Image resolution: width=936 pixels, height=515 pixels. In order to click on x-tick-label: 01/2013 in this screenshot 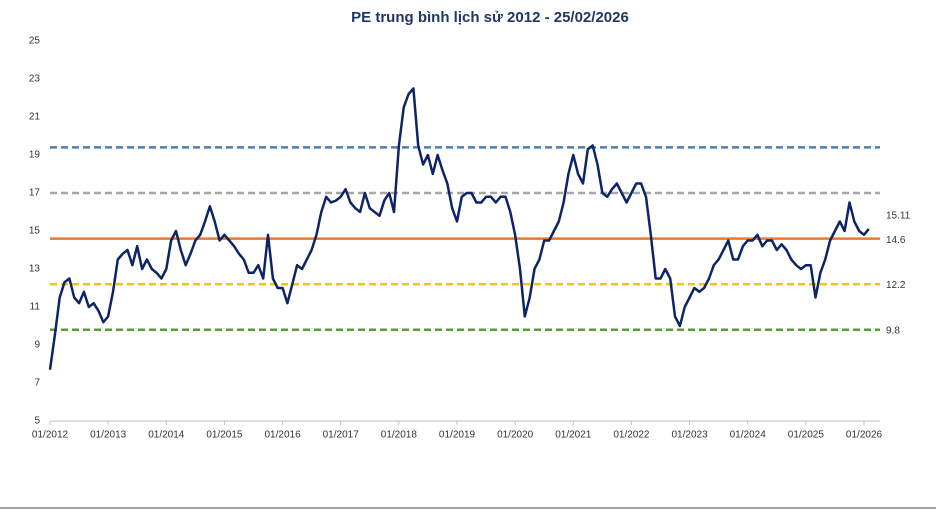, I will do `click(108, 435)`.